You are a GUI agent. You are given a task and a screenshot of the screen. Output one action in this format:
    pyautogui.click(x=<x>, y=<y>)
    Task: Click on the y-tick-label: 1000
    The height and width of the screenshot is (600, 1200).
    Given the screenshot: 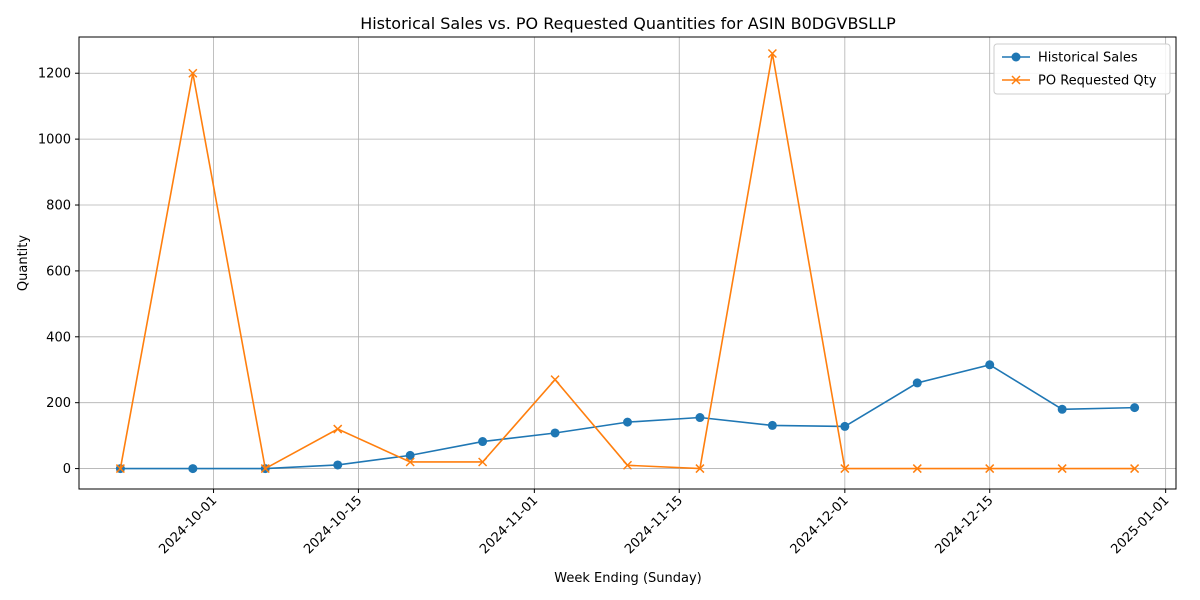 What is the action you would take?
    pyautogui.click(x=54, y=140)
    